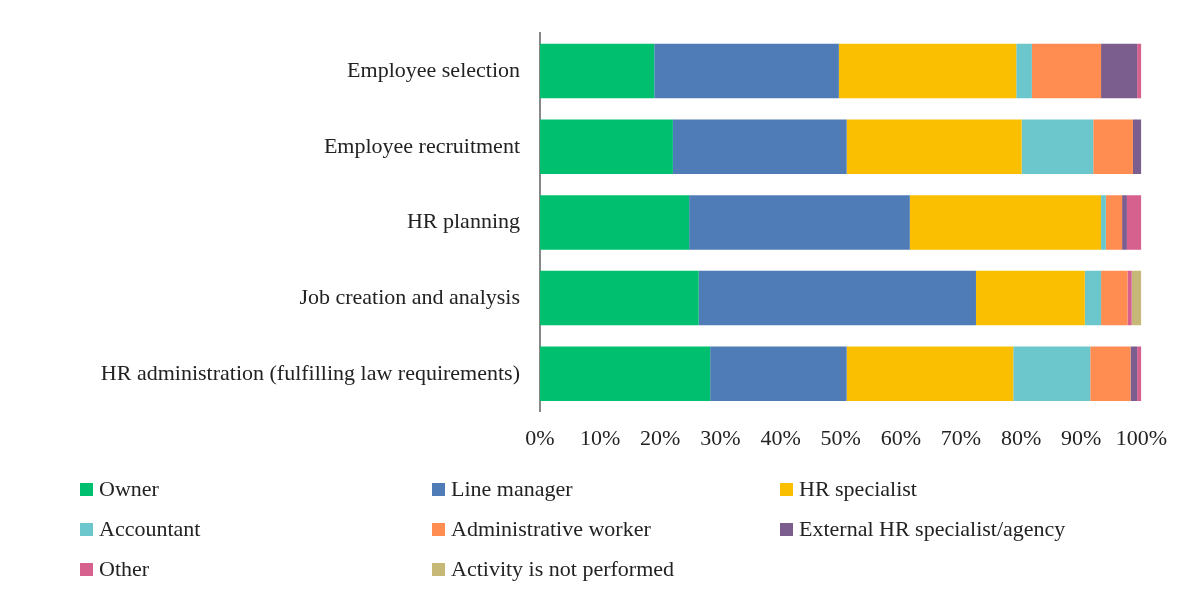 This screenshot has width=1181, height=602. Describe the element at coordinates (600, 437) in the screenshot. I see `x-tick-label: 10%` at that location.